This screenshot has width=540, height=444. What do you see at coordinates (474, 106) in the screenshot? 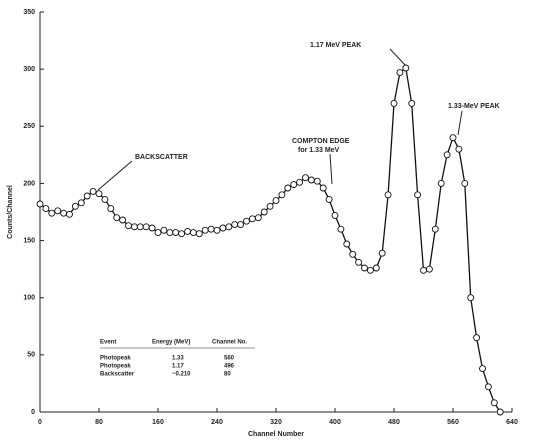
I see `annotation: 1.33-MeV PEAK` at bounding box center [474, 106].